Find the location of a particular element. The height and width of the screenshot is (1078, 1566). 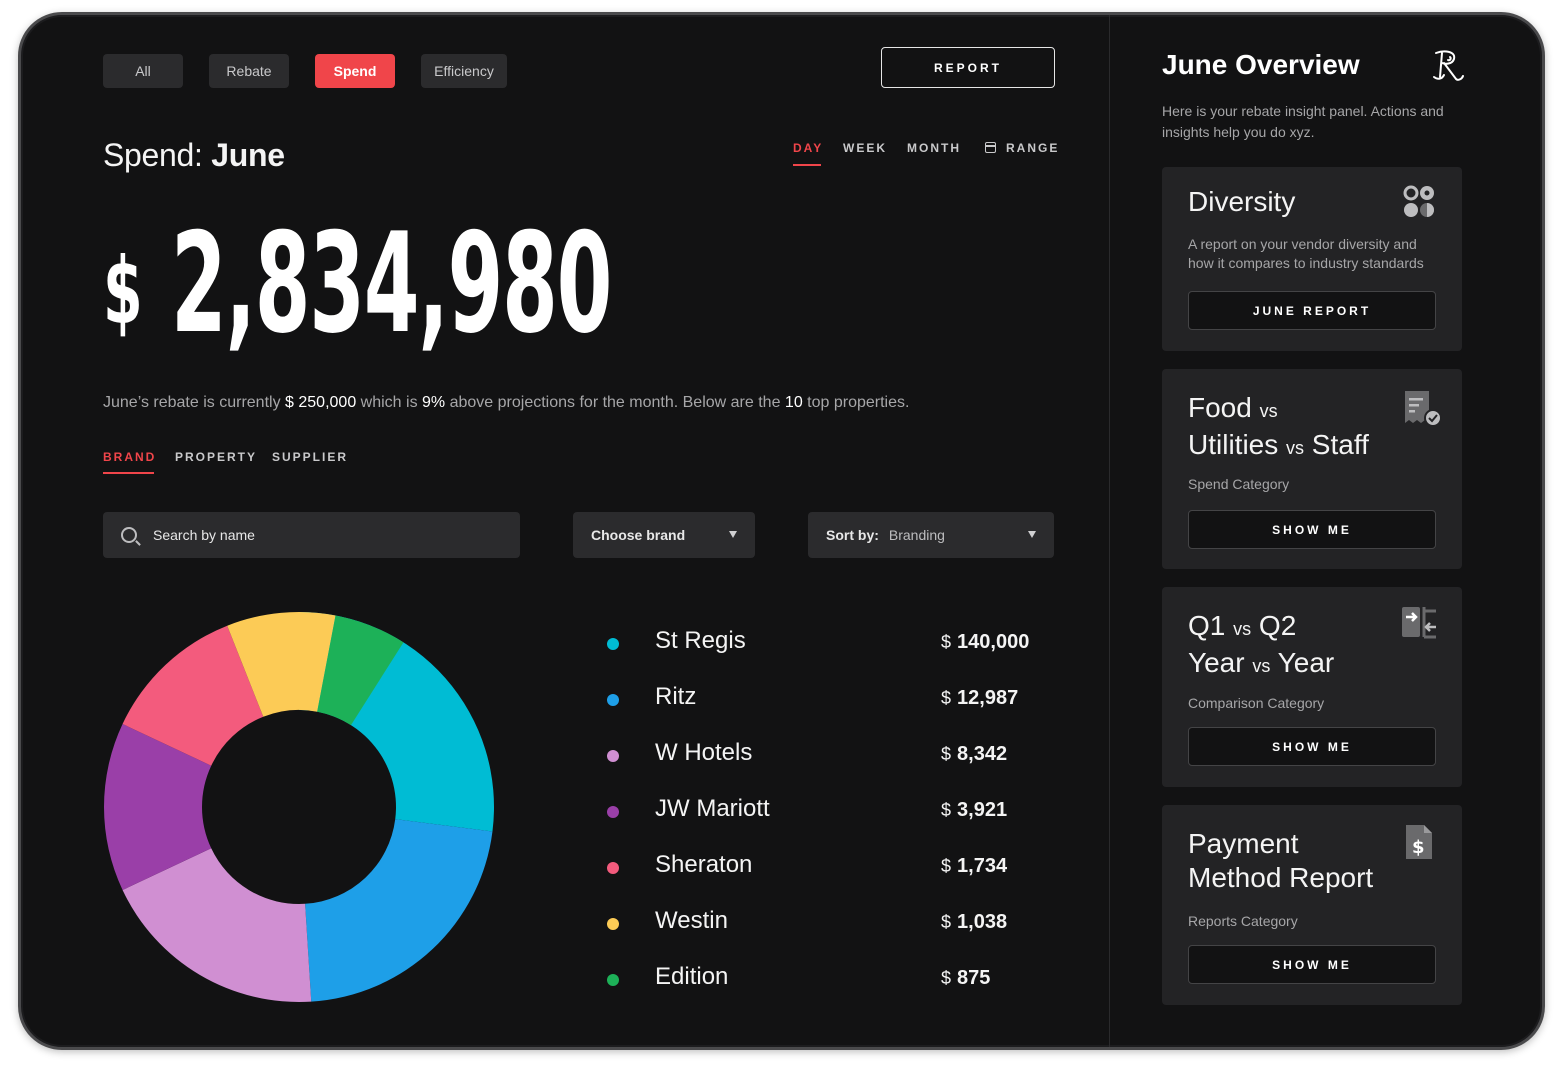

tab-range: RANGE is located at coordinates (1022, 148).